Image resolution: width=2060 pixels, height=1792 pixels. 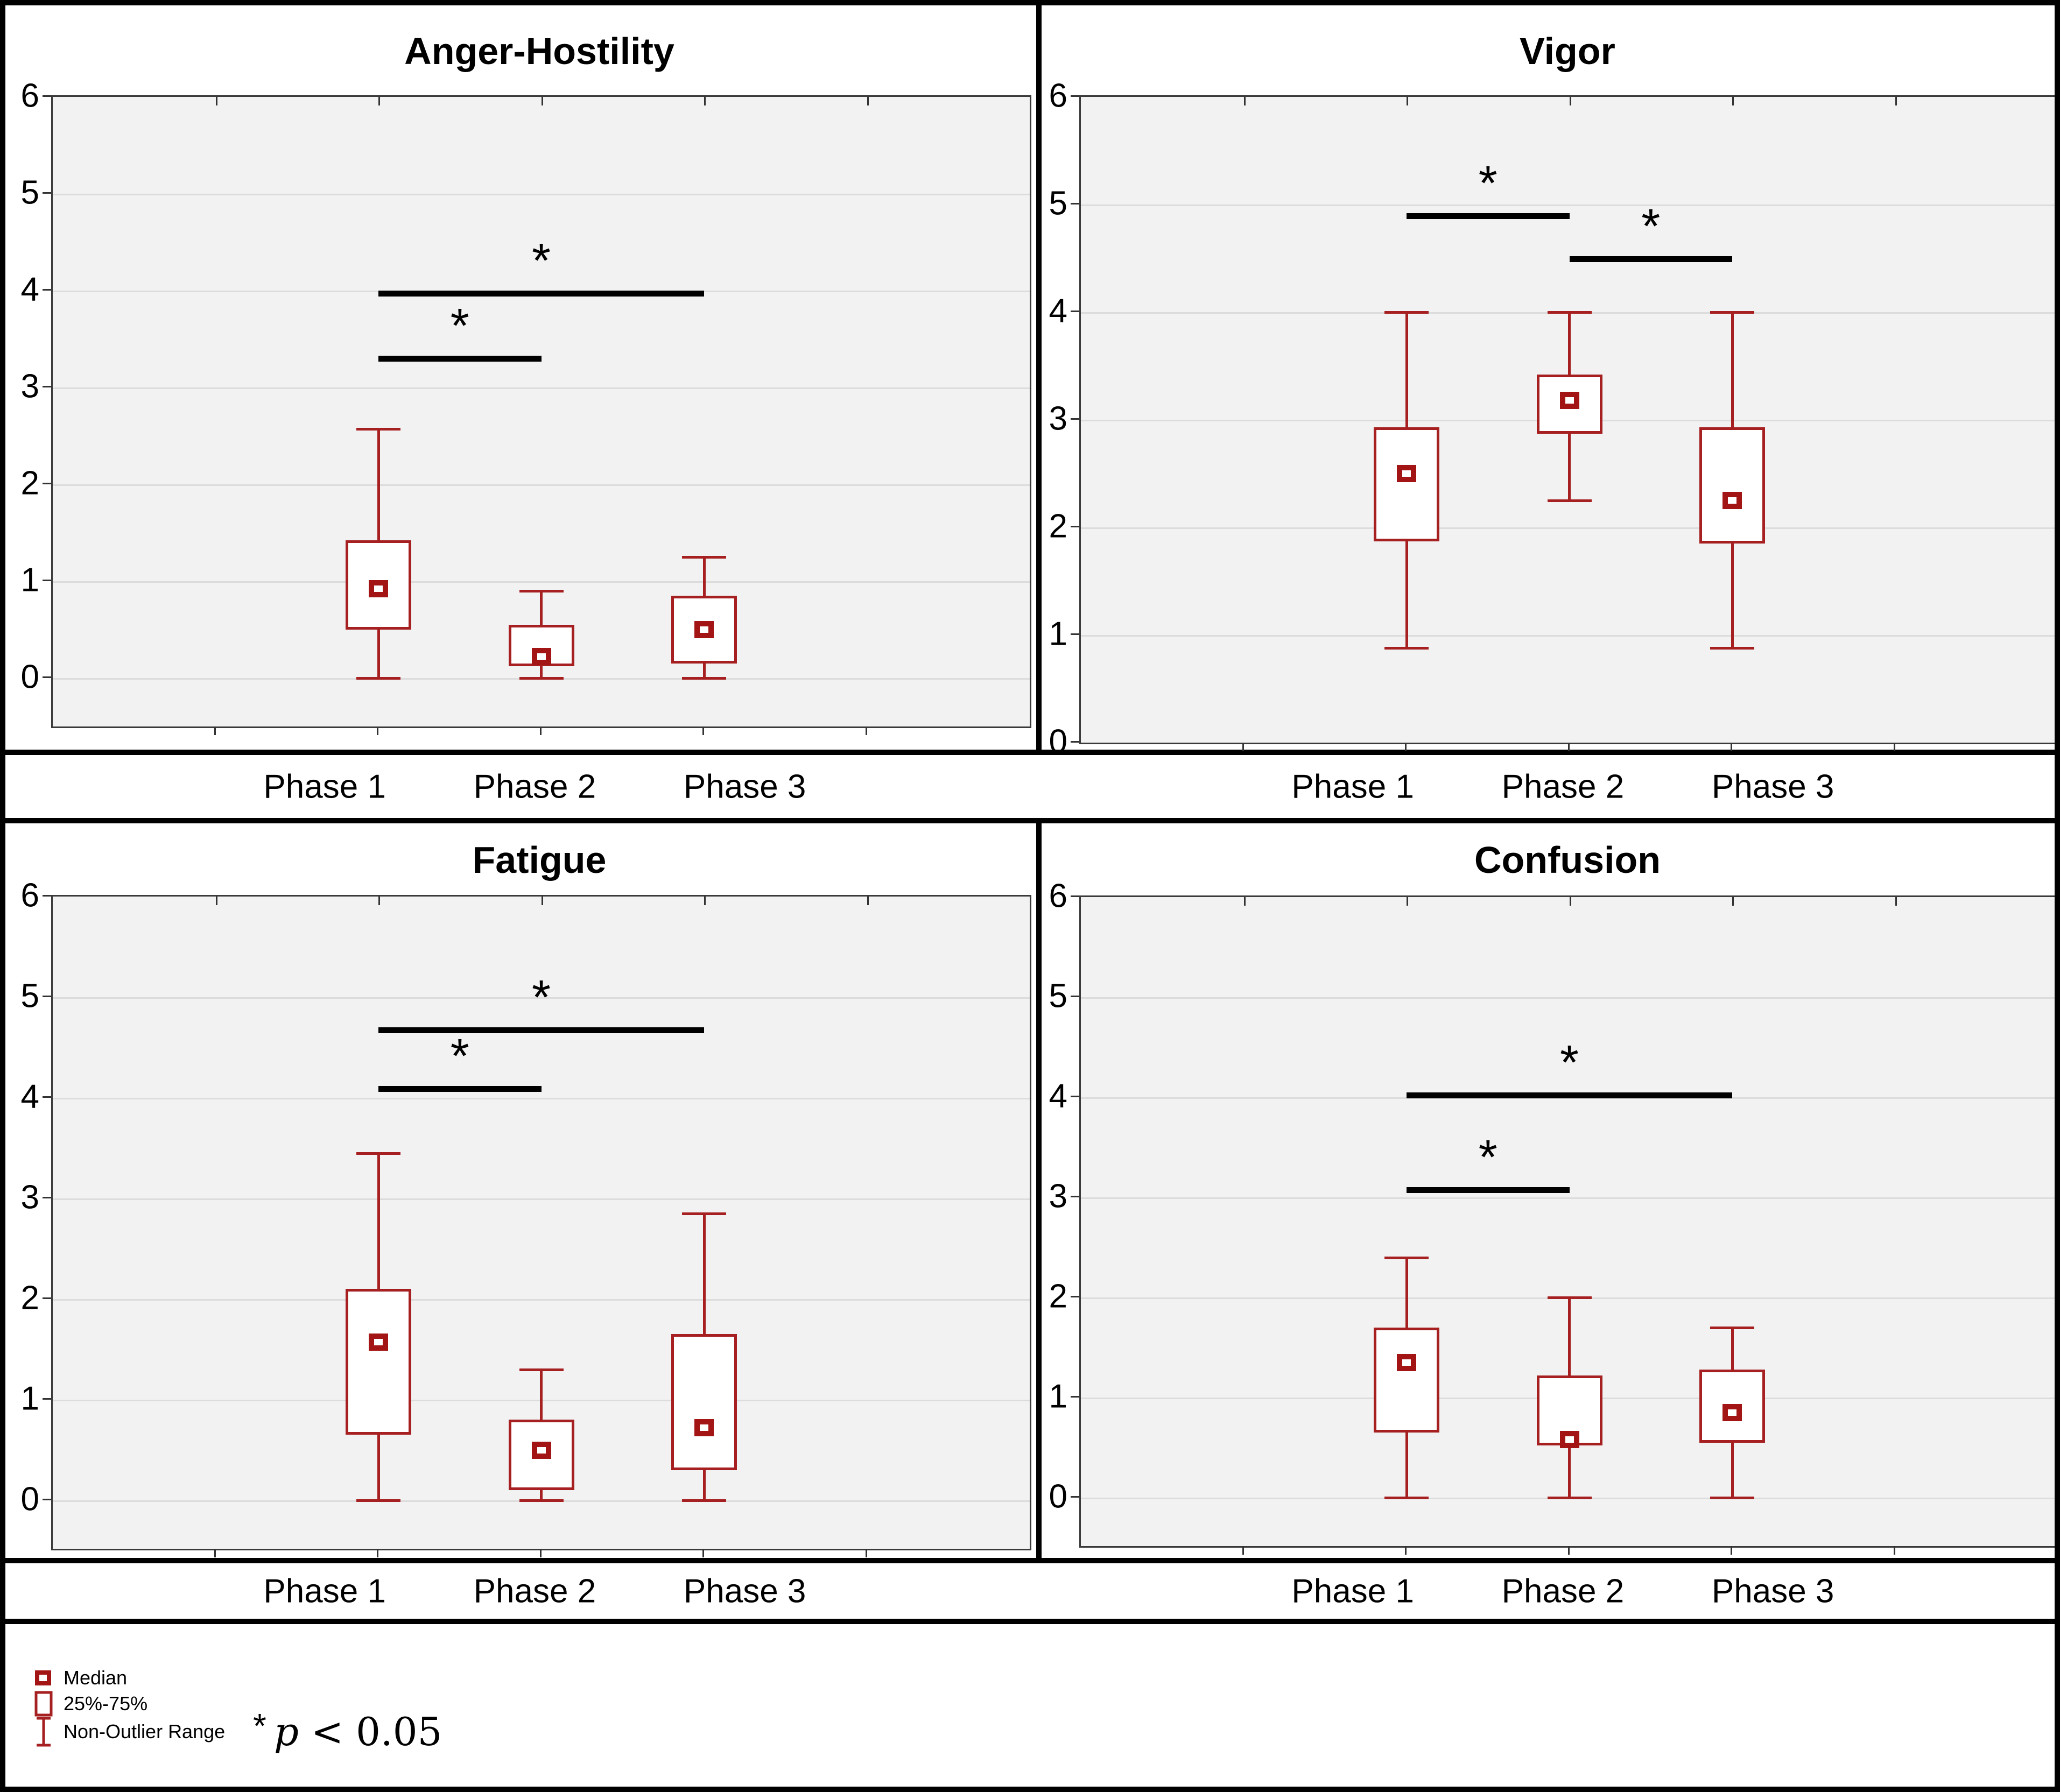 What do you see at coordinates (324, 1591) in the screenshot?
I see `phase-label-bottom-left-1: Phase 1` at bounding box center [324, 1591].